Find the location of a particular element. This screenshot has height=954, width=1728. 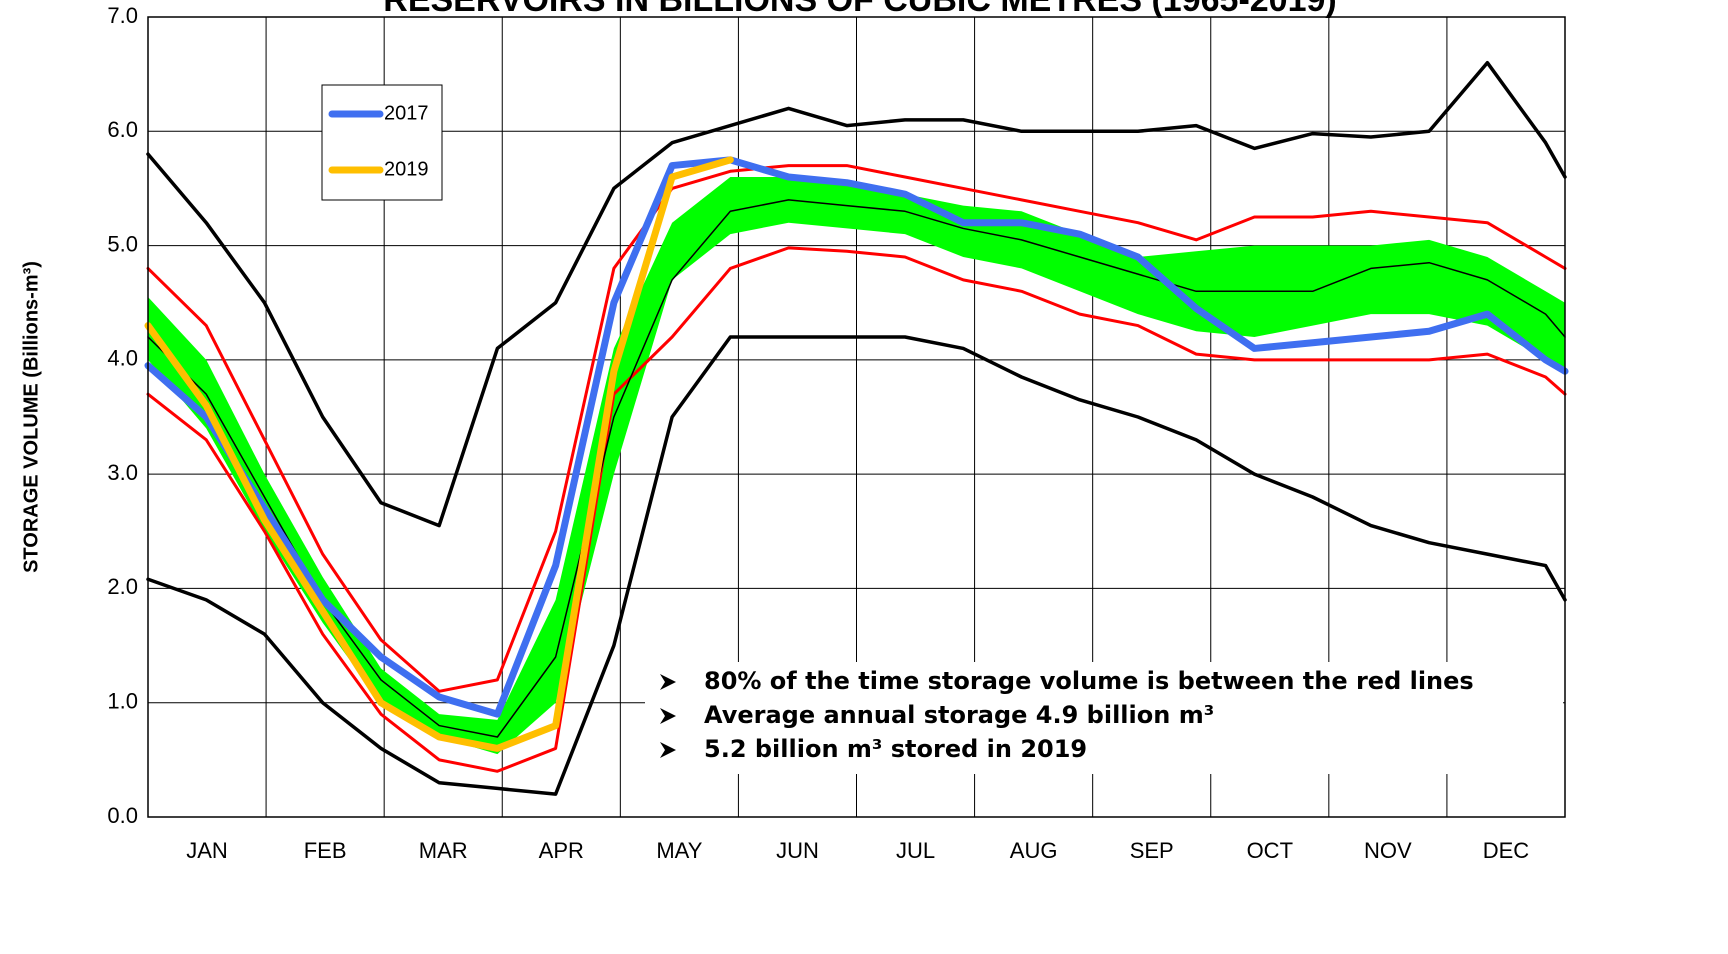

x-tick-label: MAR is located at coordinates (443, 850).